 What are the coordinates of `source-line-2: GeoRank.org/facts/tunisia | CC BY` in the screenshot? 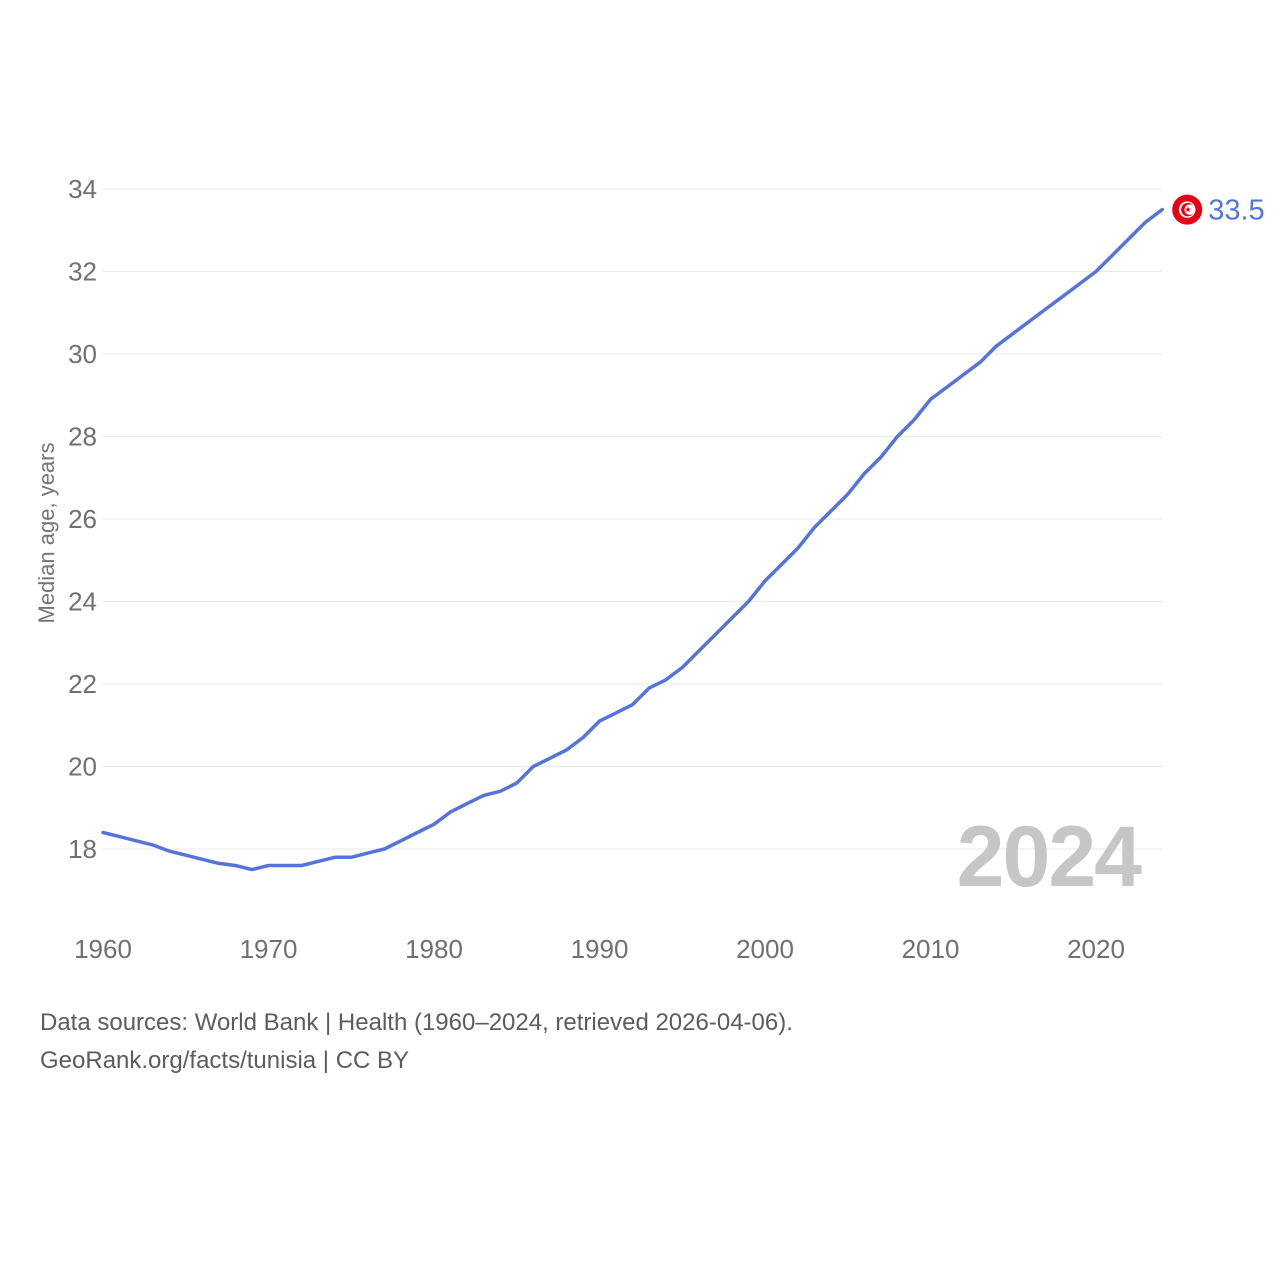 It's located at (225, 1060).